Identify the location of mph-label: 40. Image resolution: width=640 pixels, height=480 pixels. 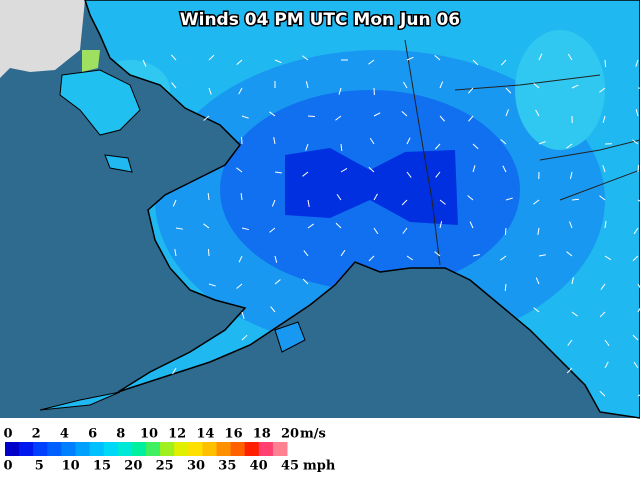
(259, 466).